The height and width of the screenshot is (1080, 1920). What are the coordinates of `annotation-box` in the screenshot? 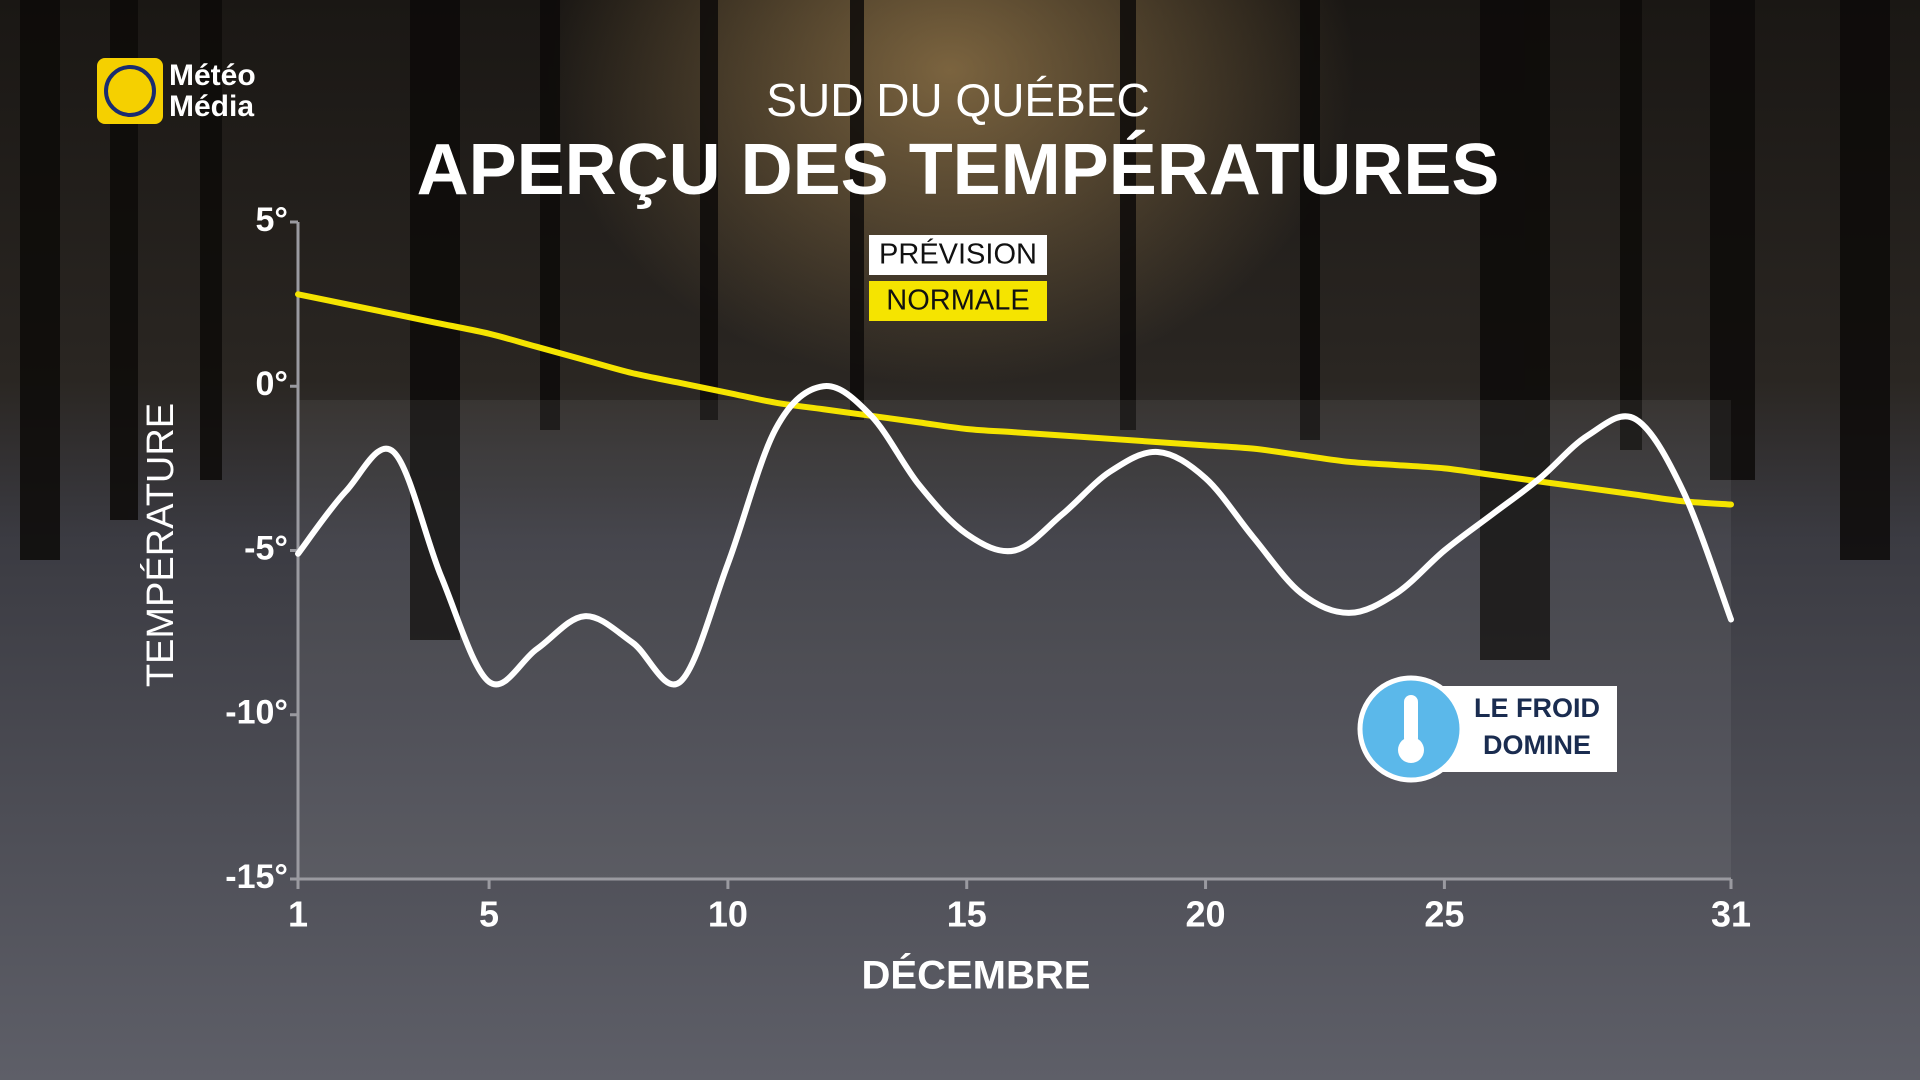 It's located at (1528, 729).